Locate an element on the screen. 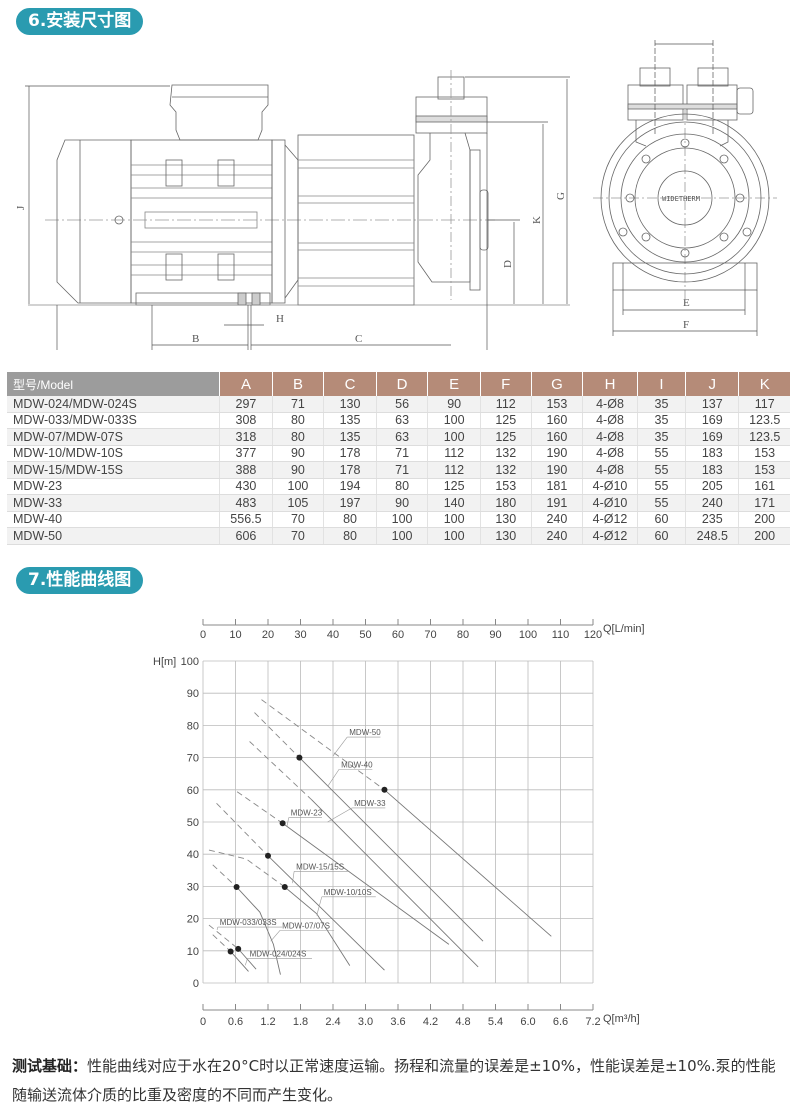 The height and width of the screenshot is (1111, 790). cell-g: 240 is located at coordinates (556, 536).